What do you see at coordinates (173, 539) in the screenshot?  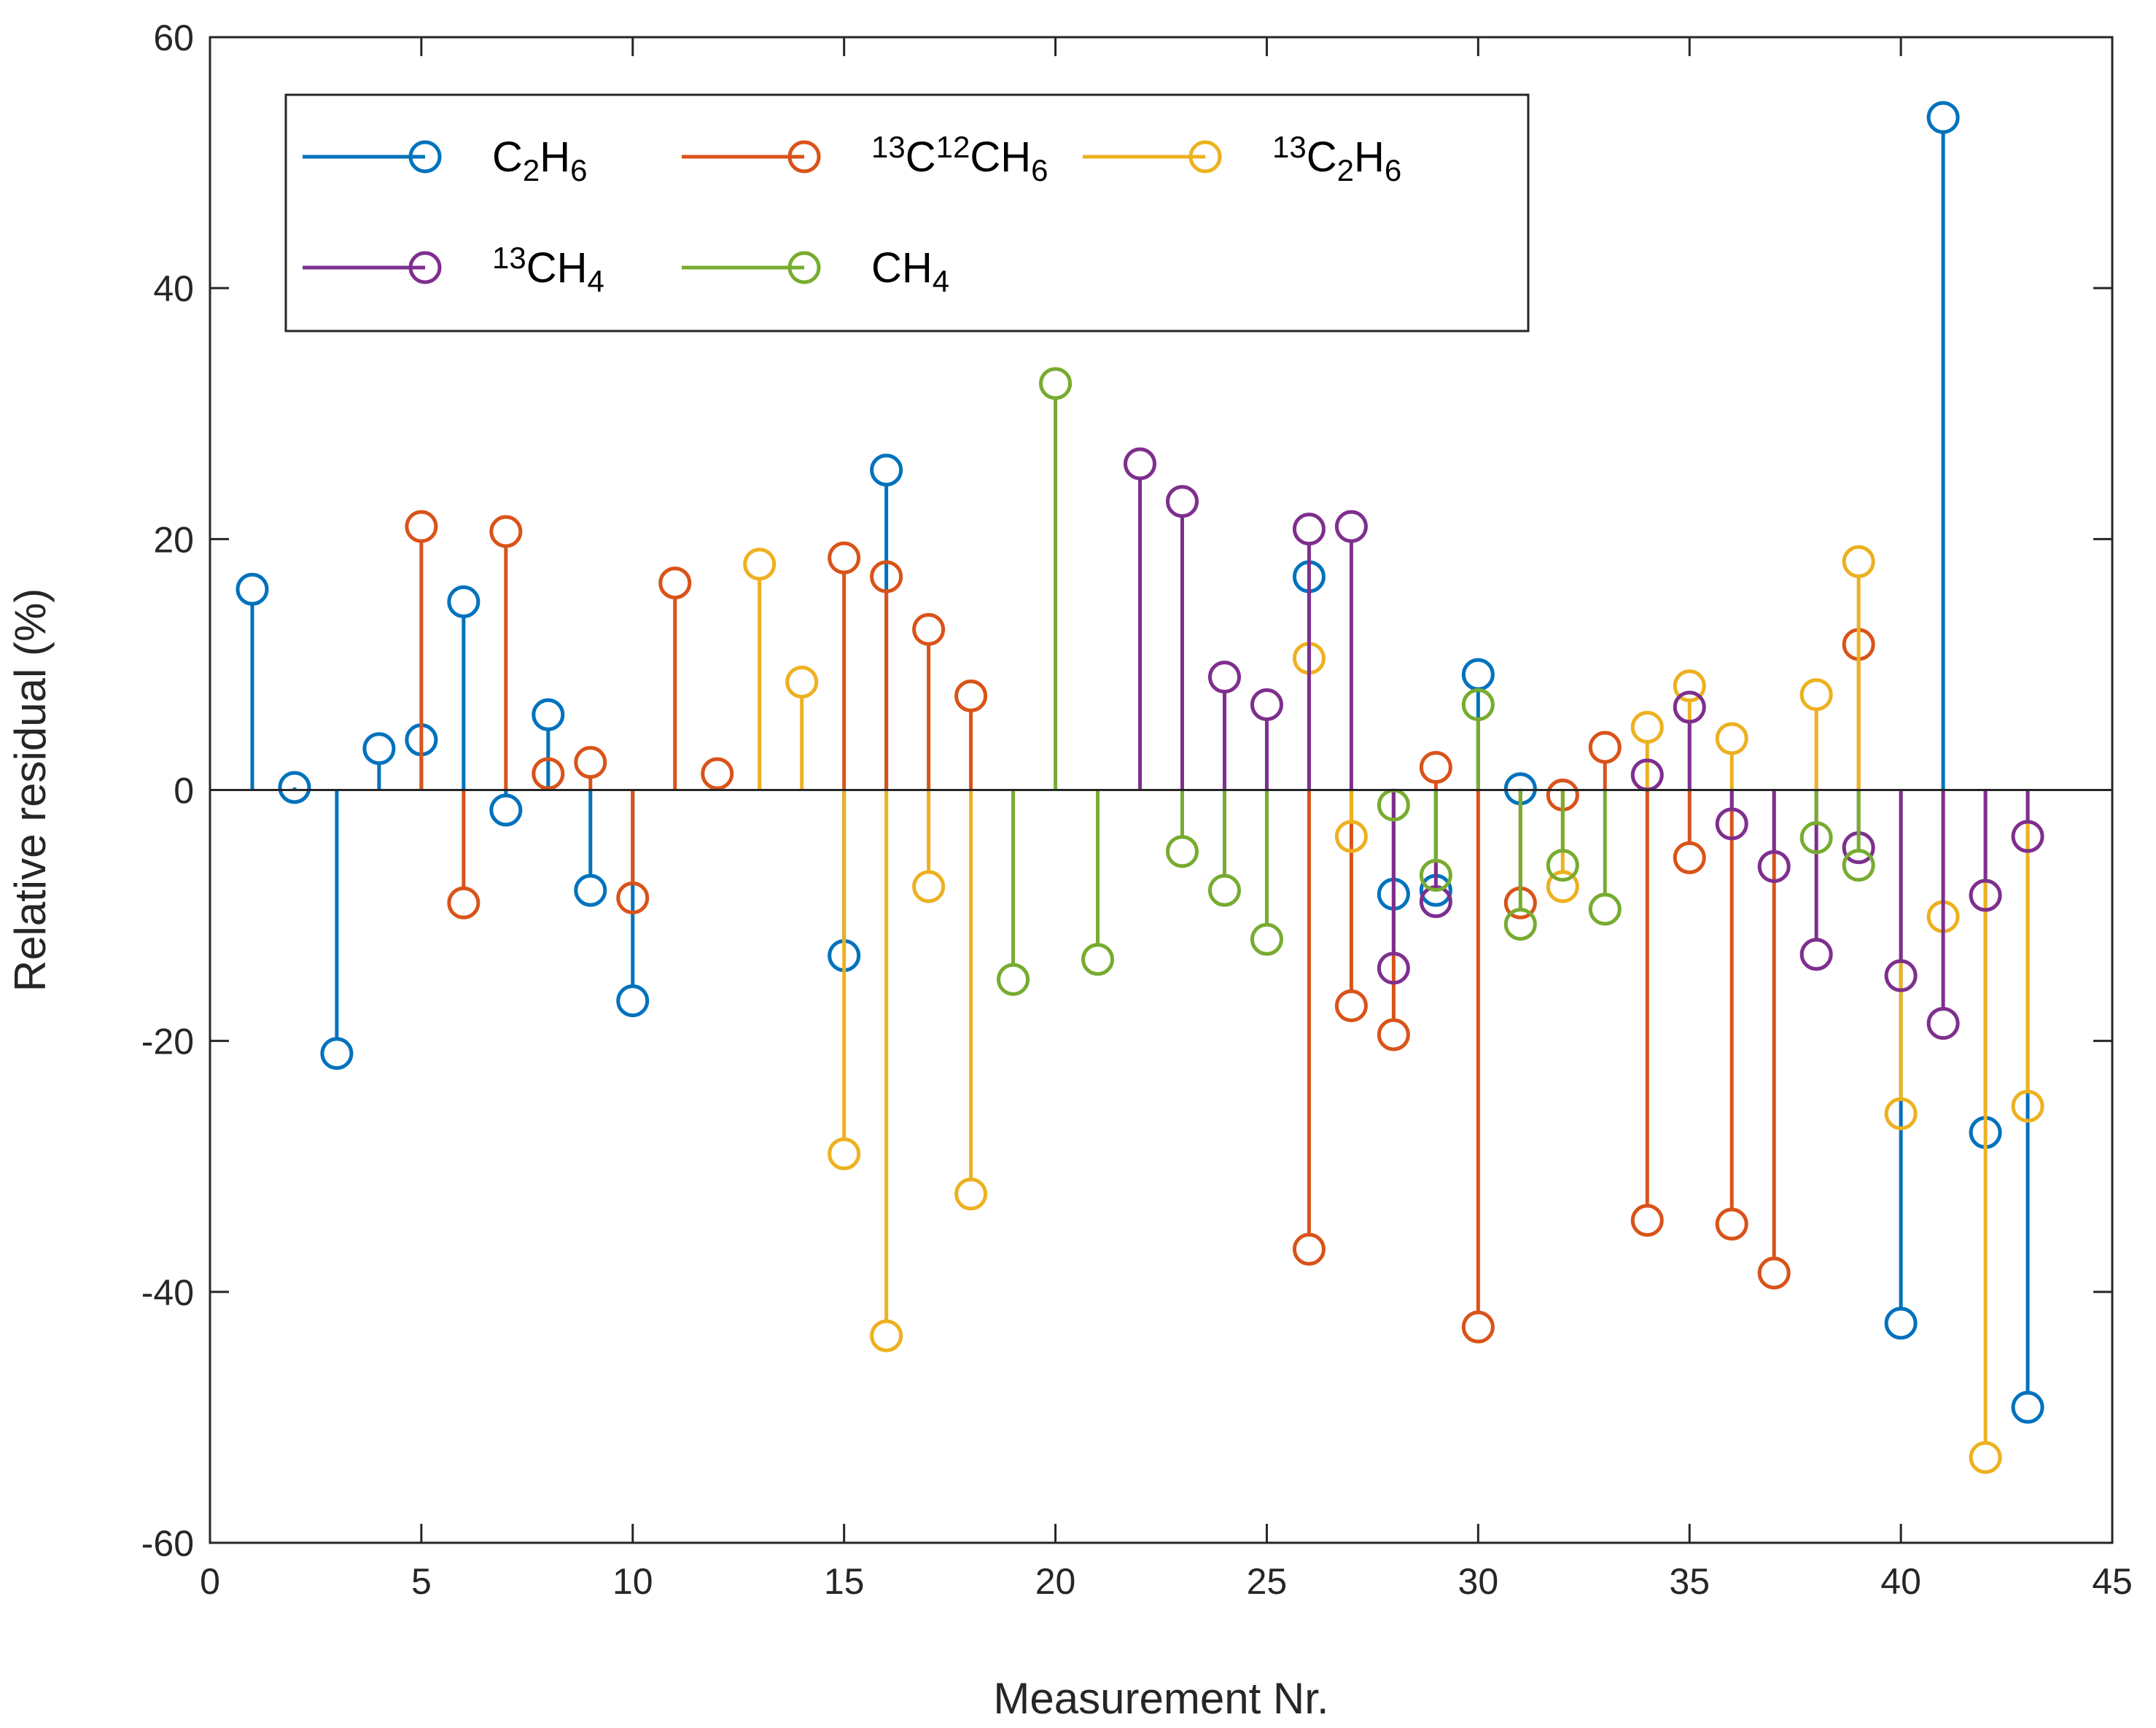 I see `y-tick-label: 20` at bounding box center [173, 539].